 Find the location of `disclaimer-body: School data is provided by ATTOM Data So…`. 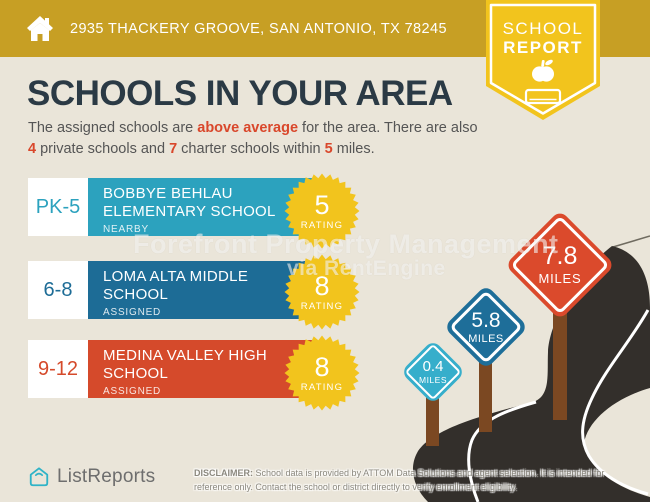

disclaimer-body: School data is provided by ATTOM Data So… is located at coordinates (399, 480).